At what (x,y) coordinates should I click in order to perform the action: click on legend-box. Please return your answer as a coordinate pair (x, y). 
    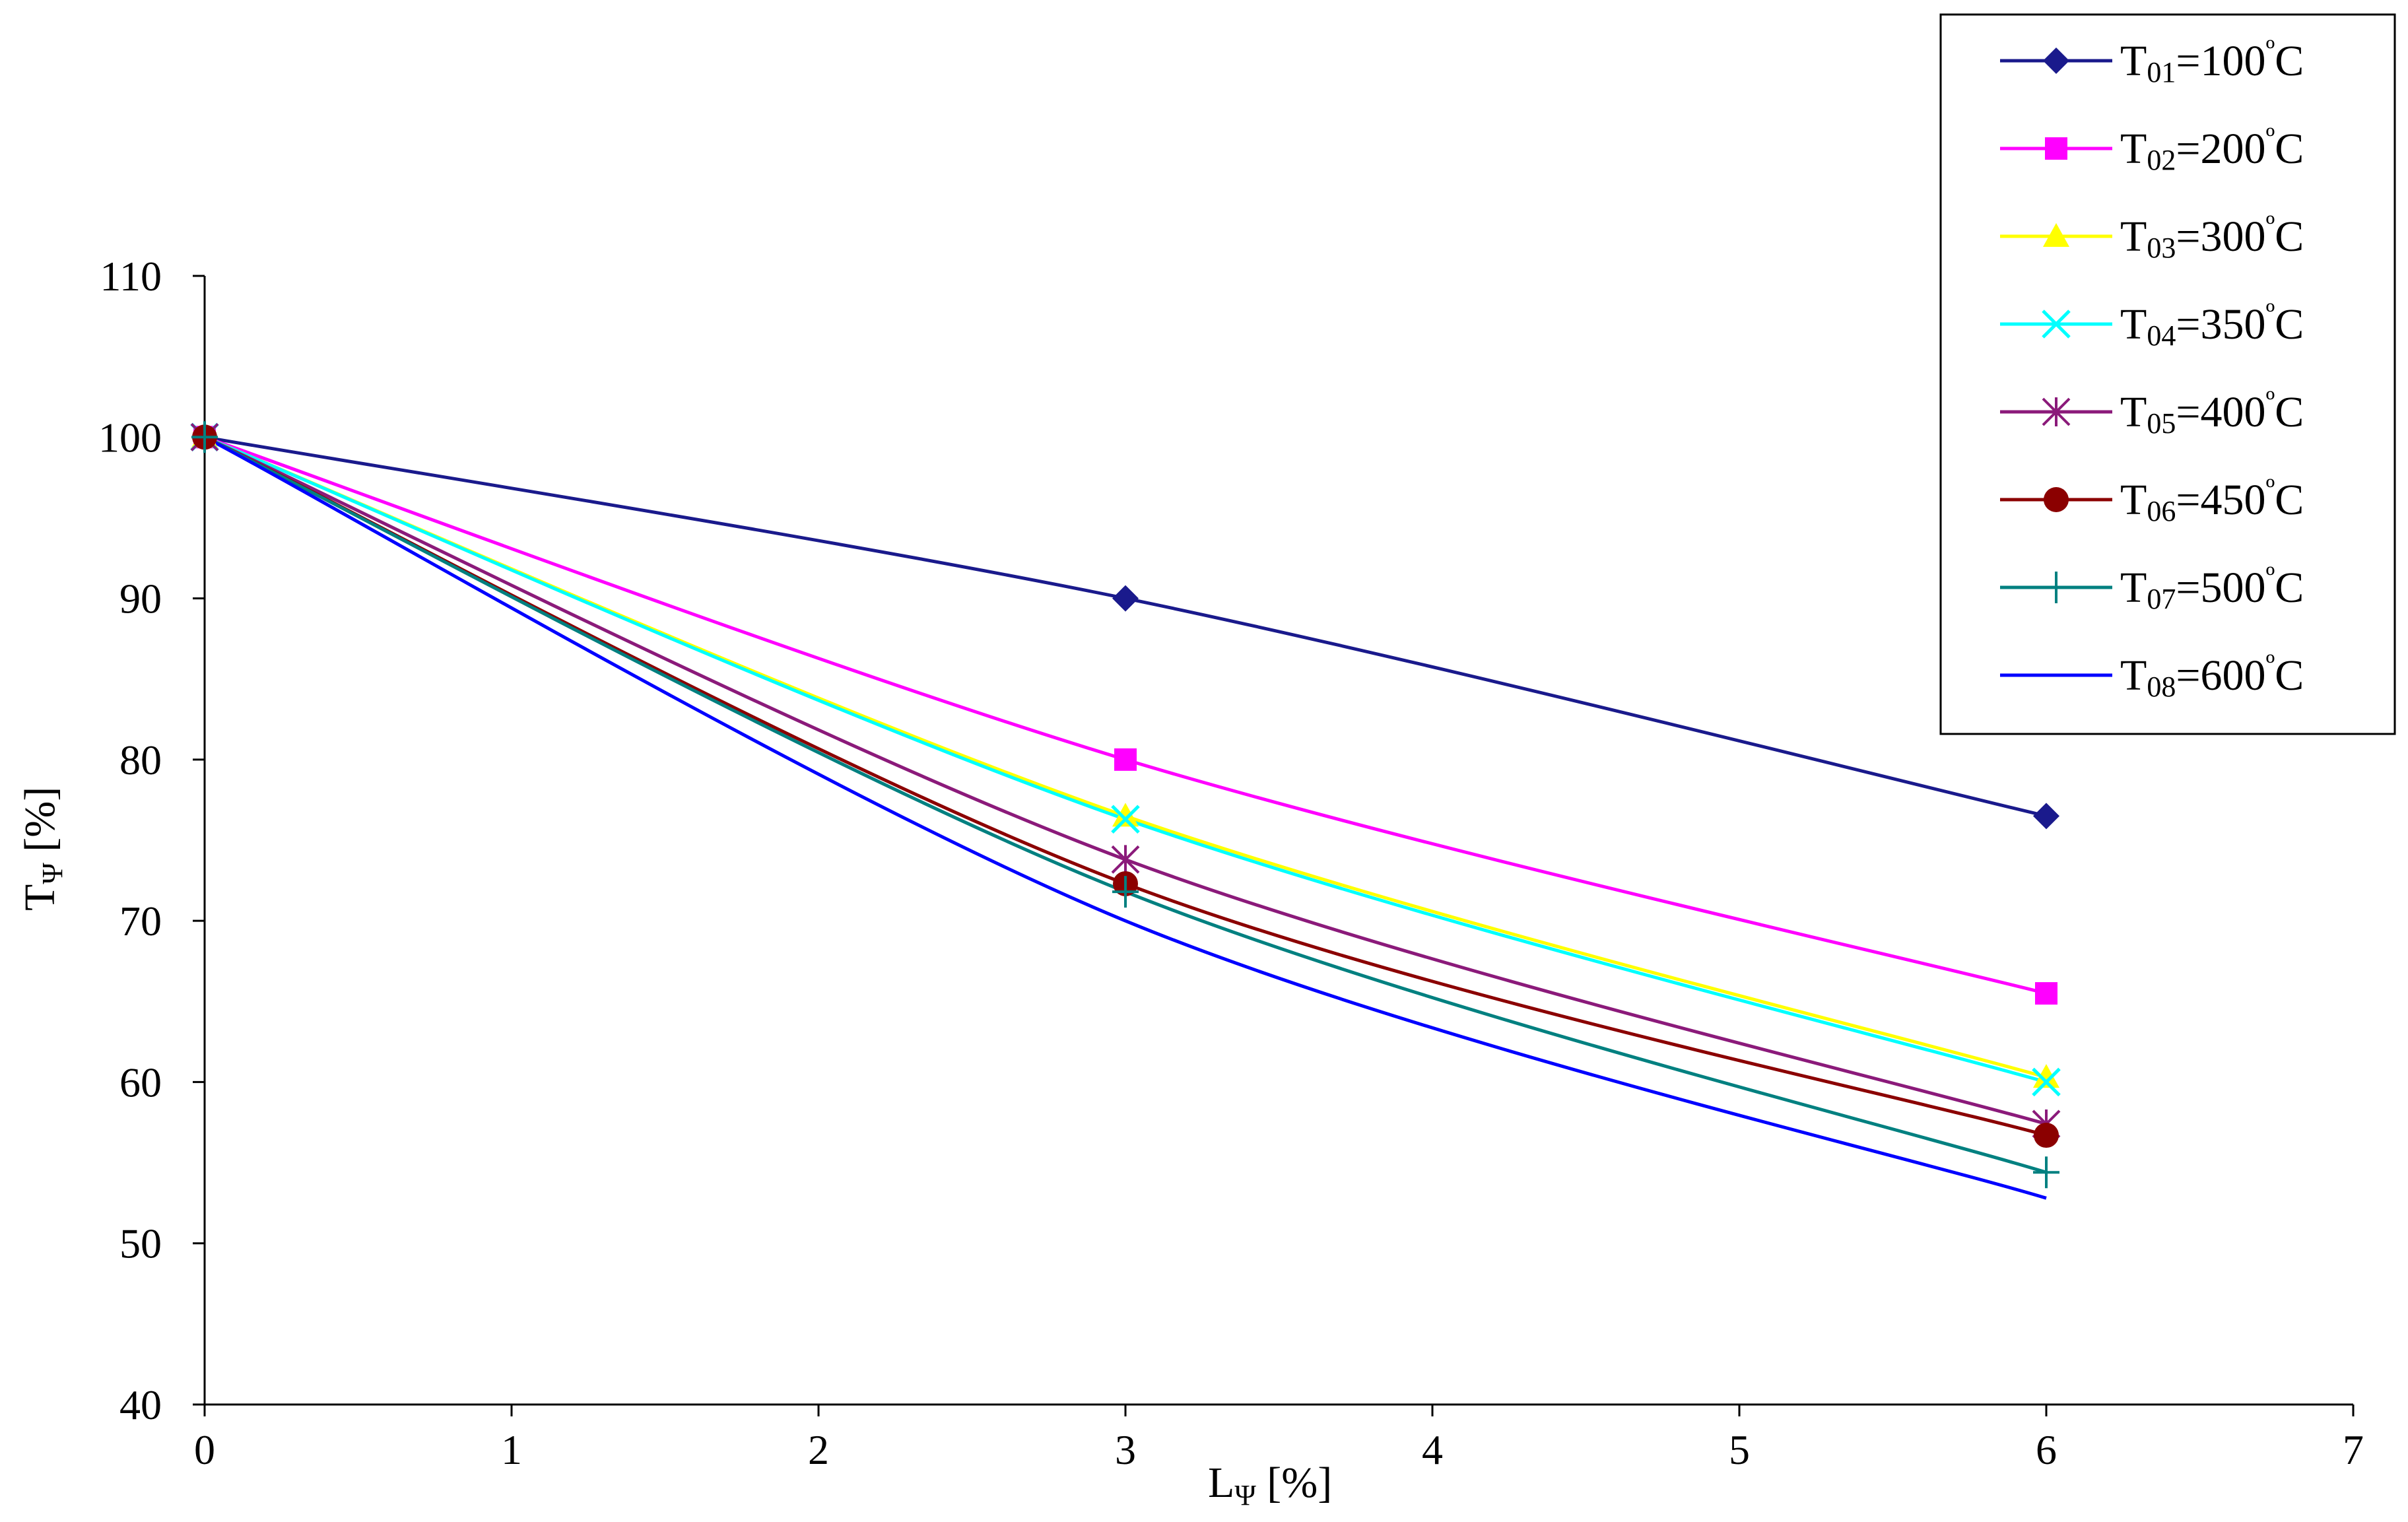
    Looking at the image, I should click on (2167, 374).